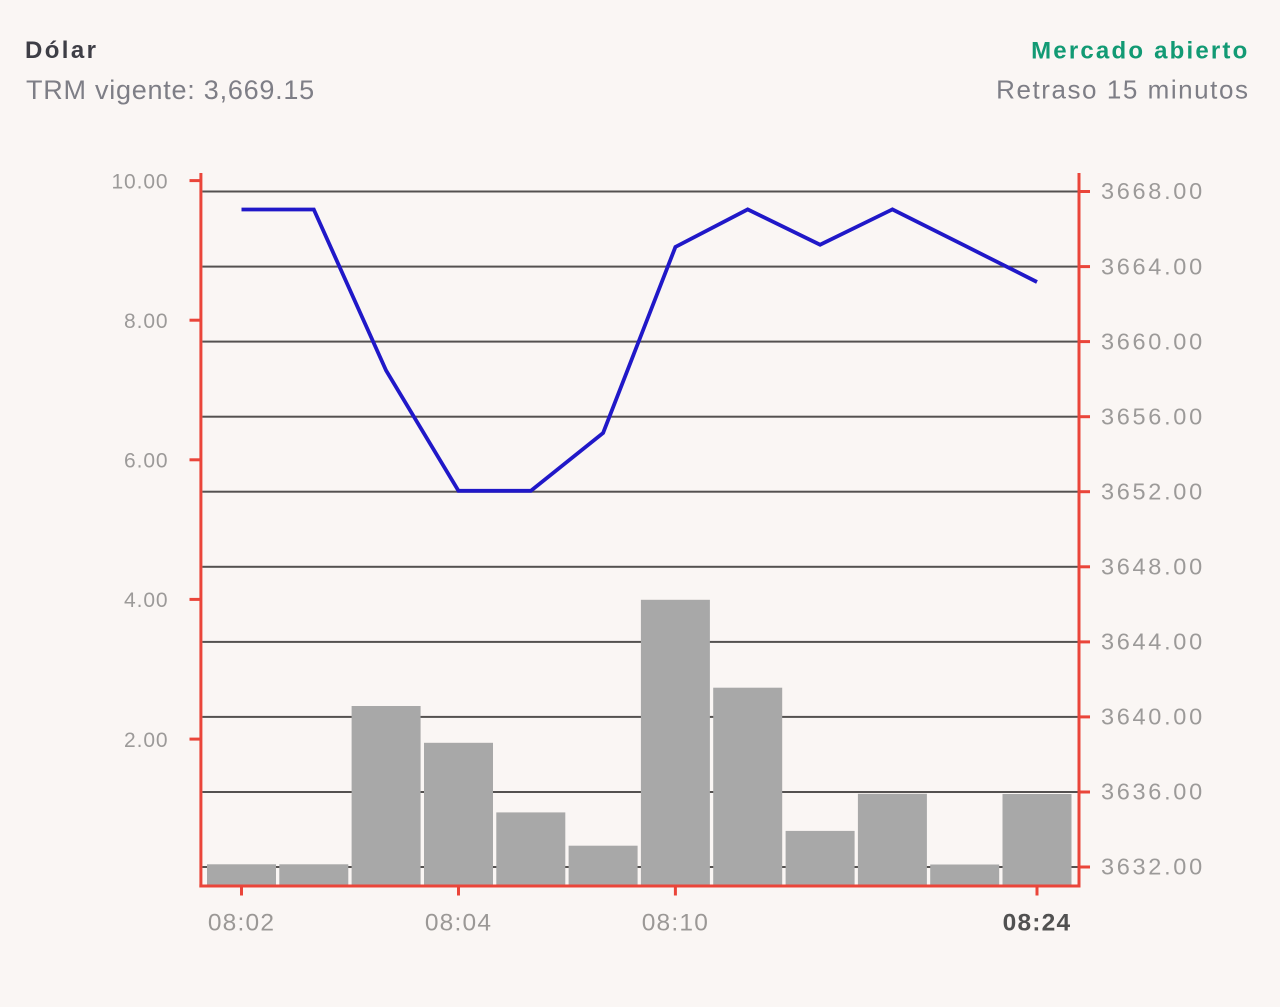 The width and height of the screenshot is (1280, 1007). I want to click on svg-text: 08:04, so click(458, 923).